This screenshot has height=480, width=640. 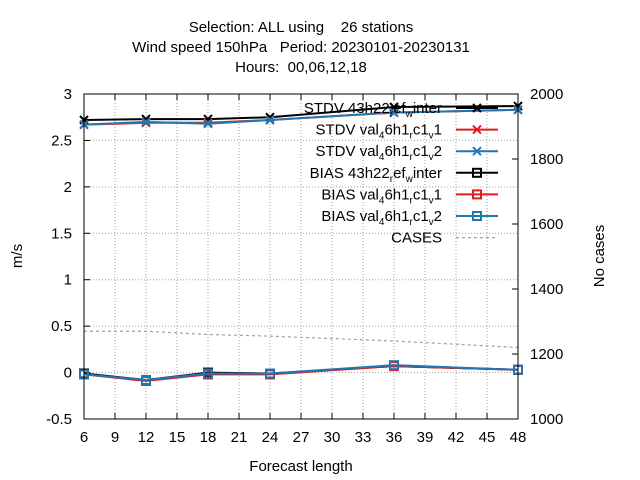 What do you see at coordinates (61, 140) in the screenshot?
I see `y-tick-label: 2.5` at bounding box center [61, 140].